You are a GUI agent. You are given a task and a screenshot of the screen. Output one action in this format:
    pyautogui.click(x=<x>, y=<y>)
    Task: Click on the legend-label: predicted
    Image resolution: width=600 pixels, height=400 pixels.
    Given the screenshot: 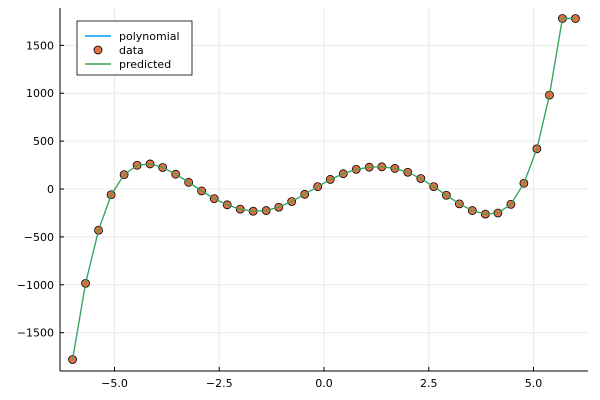 What is the action you would take?
    pyautogui.click(x=145, y=64)
    